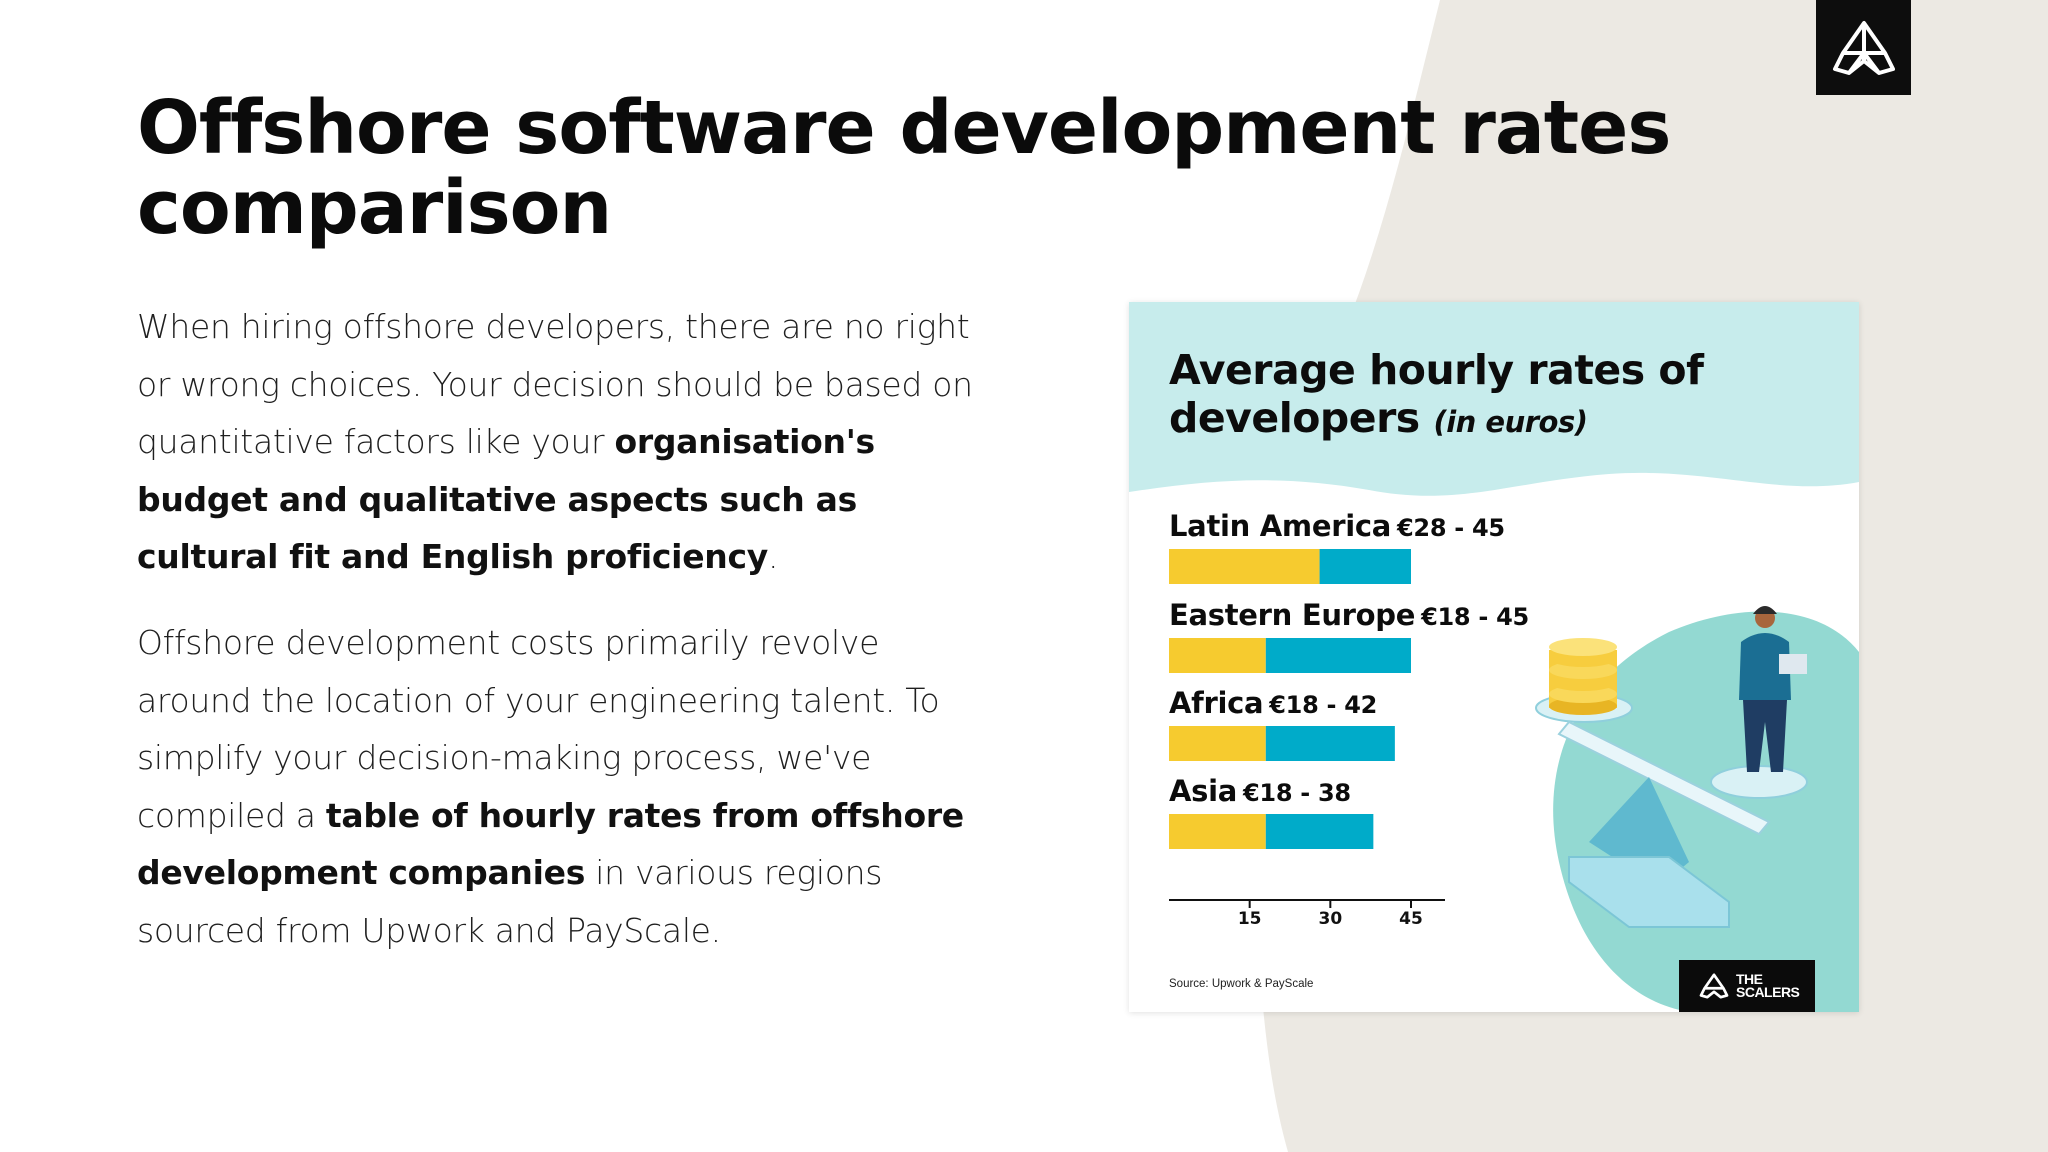  I want to click on rate-range: €18 - 45, so click(1475, 617).